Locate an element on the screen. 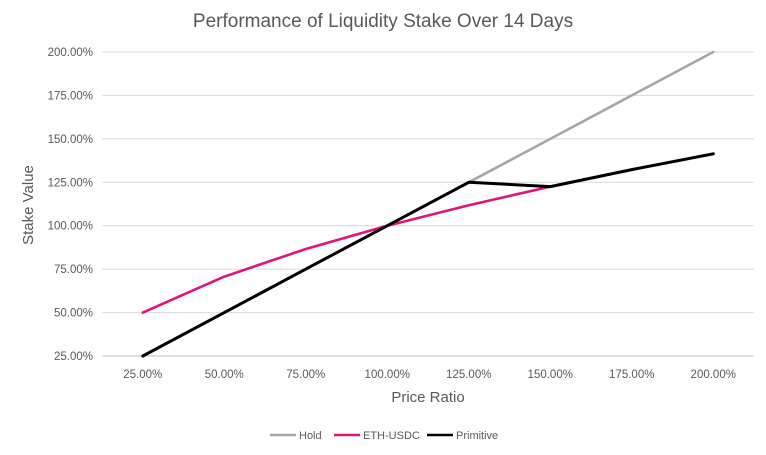  y-tick-label: 25.00% is located at coordinates (73, 357).